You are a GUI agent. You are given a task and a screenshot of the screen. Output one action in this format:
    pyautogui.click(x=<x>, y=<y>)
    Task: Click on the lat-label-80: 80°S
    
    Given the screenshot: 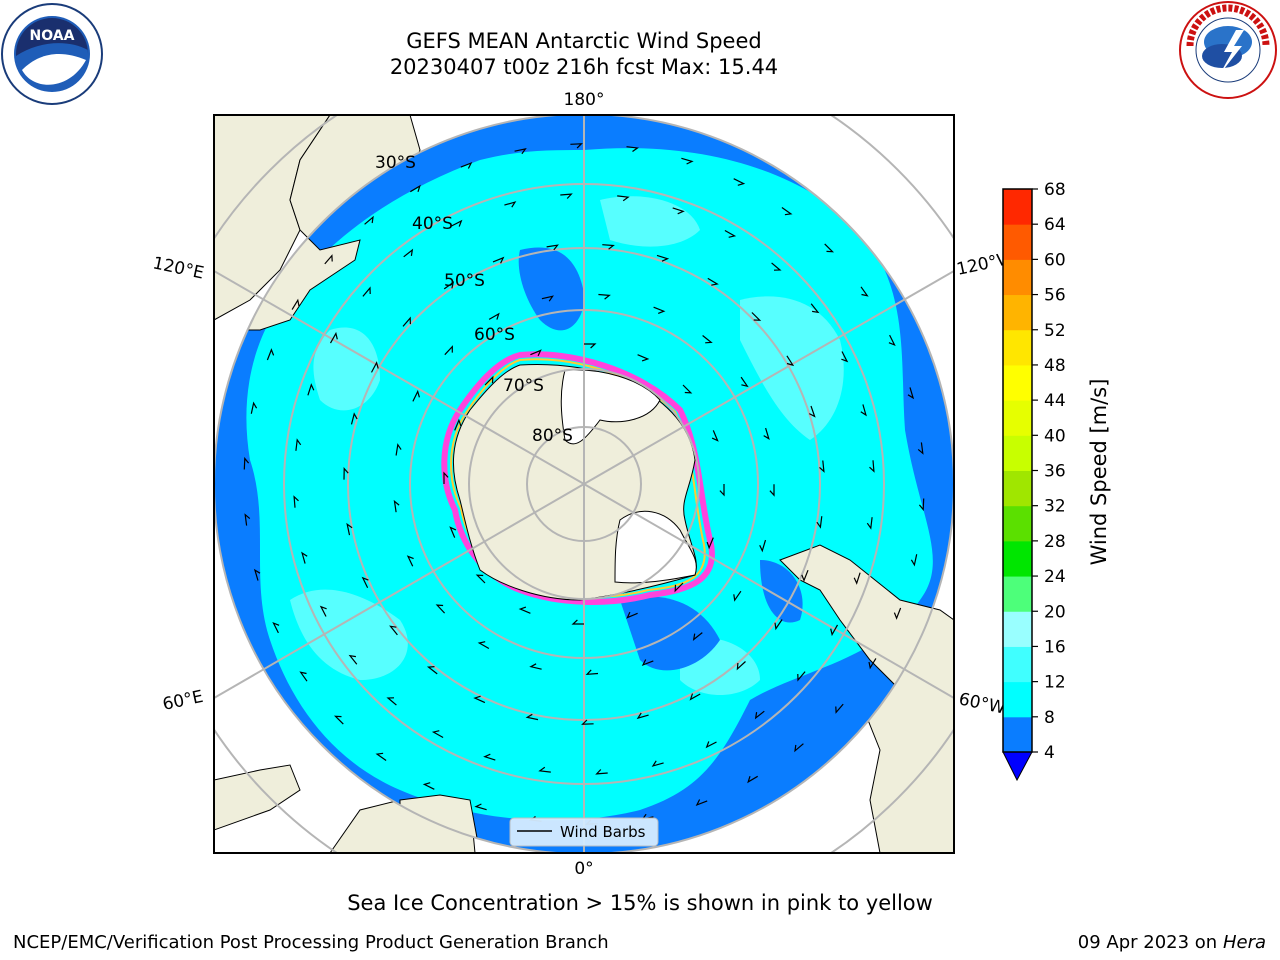 What is the action you would take?
    pyautogui.click(x=552, y=436)
    